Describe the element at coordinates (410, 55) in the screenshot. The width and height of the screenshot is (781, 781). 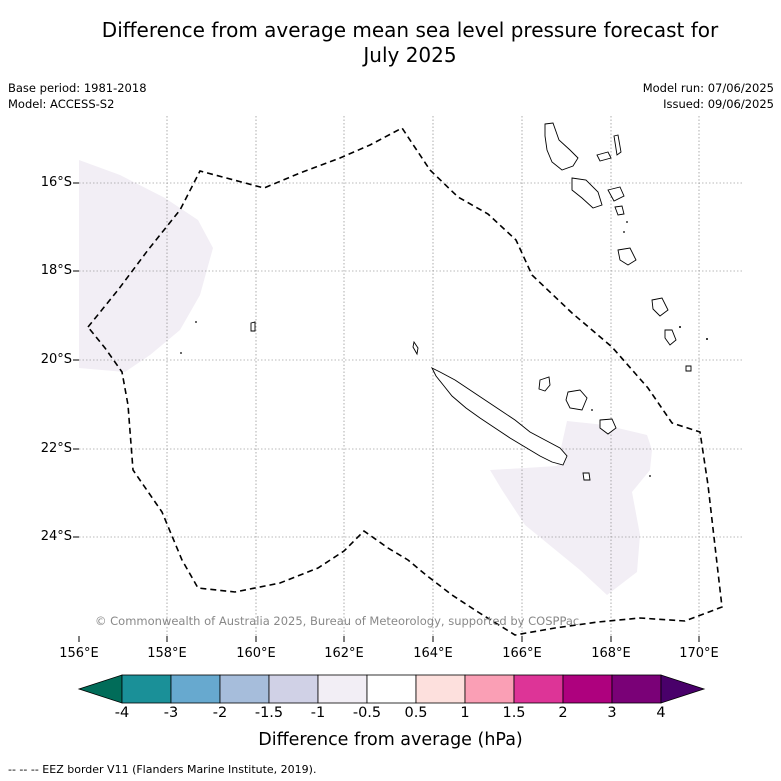
I see `title-line-2: July 2025` at that location.